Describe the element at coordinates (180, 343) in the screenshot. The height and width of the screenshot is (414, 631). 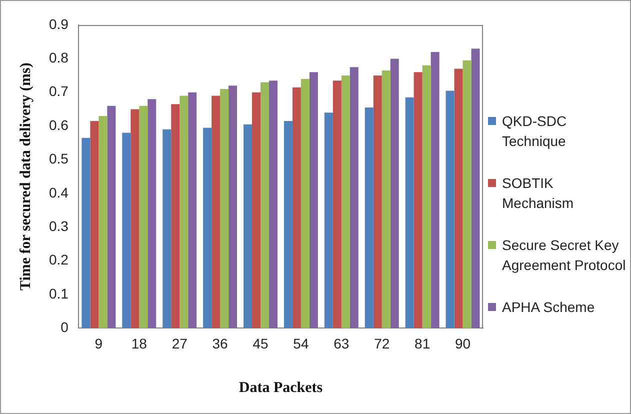
I see `x-tick-label: 27` at that location.